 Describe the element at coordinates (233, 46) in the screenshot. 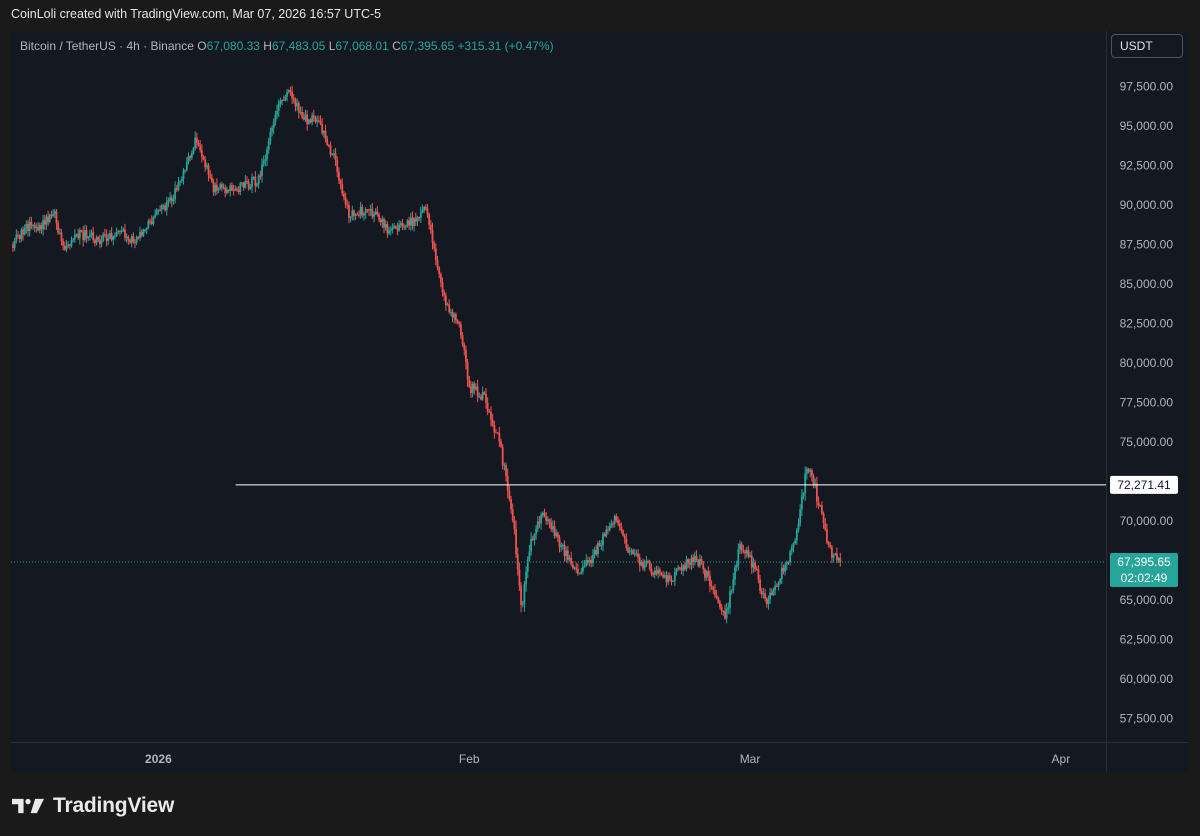

I see `open-value: 67,080.33` at that location.